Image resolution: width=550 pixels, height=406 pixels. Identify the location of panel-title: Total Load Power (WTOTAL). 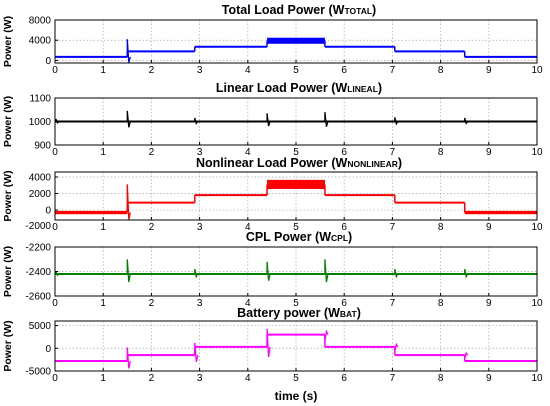
(299, 10).